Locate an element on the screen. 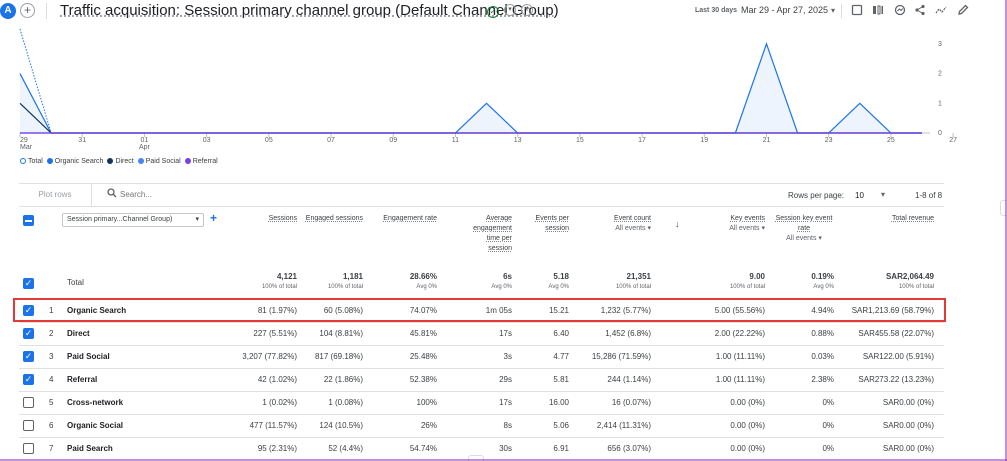 This screenshot has width=1007, height=461. column-header: Event count All events ▾ is located at coordinates (616, 224).